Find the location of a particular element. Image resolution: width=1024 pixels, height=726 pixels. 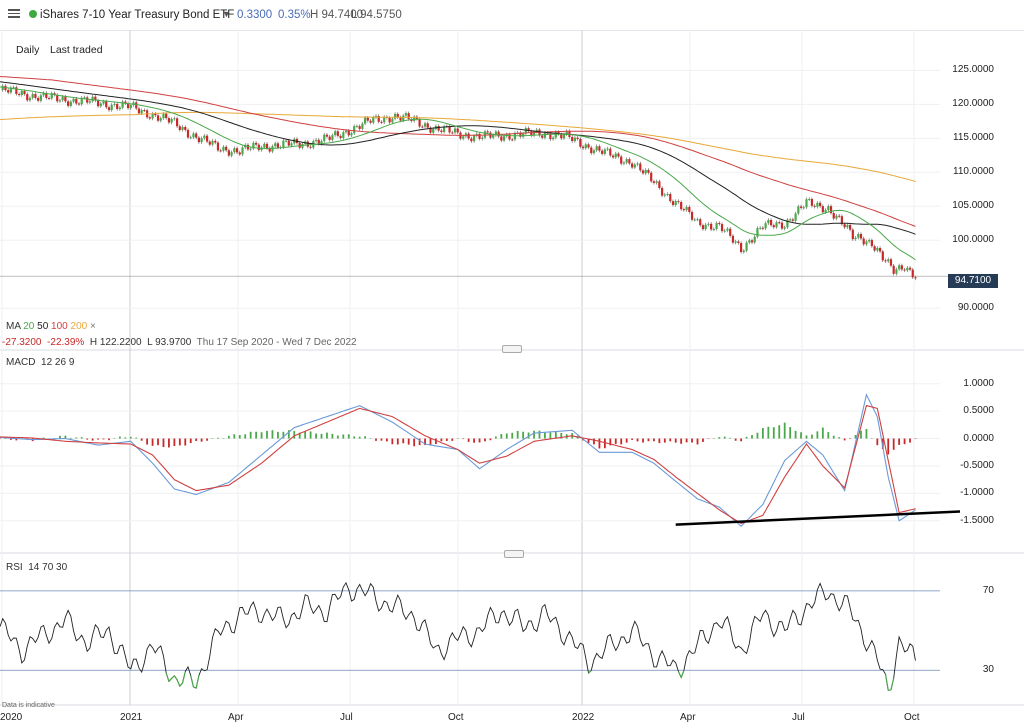

price-mode-button: Last traded is located at coordinates (76, 50).